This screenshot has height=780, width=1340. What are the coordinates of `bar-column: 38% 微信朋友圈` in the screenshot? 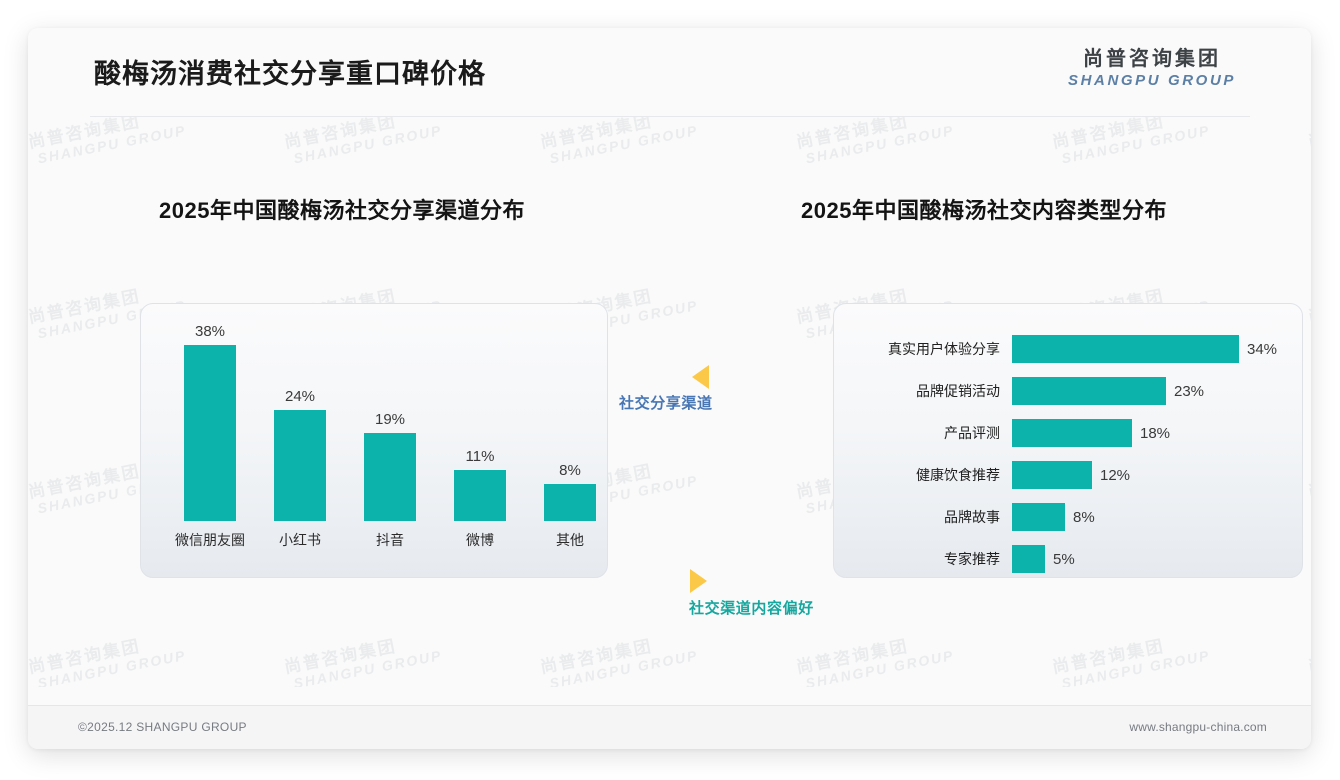 It's located at (210, 435).